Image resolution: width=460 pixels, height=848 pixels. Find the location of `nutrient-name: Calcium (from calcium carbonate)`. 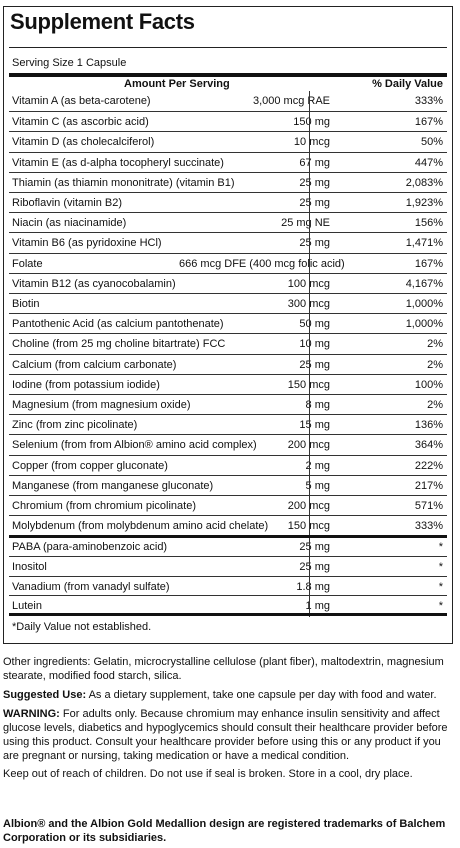

nutrient-name: Calcium (from calcium carbonate) is located at coordinates (94, 364).